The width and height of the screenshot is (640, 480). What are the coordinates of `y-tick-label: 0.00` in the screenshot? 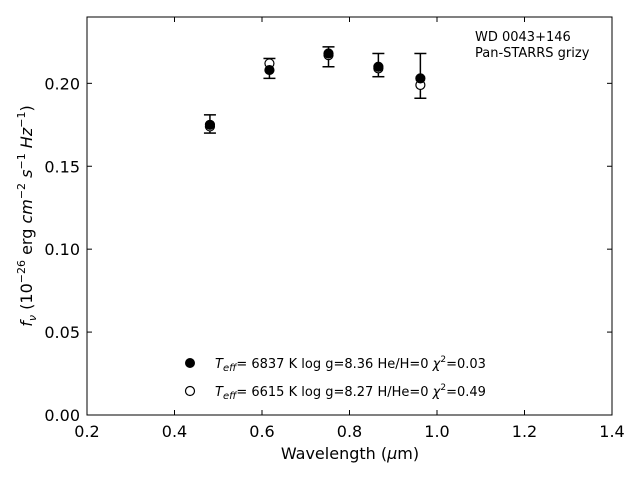 It's located at (62, 415).